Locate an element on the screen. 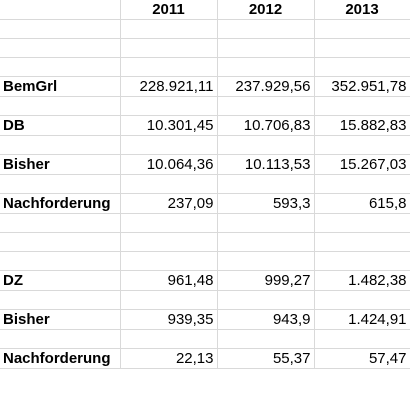 The width and height of the screenshot is (410, 410). value-cell: 593,3 is located at coordinates (266, 203).